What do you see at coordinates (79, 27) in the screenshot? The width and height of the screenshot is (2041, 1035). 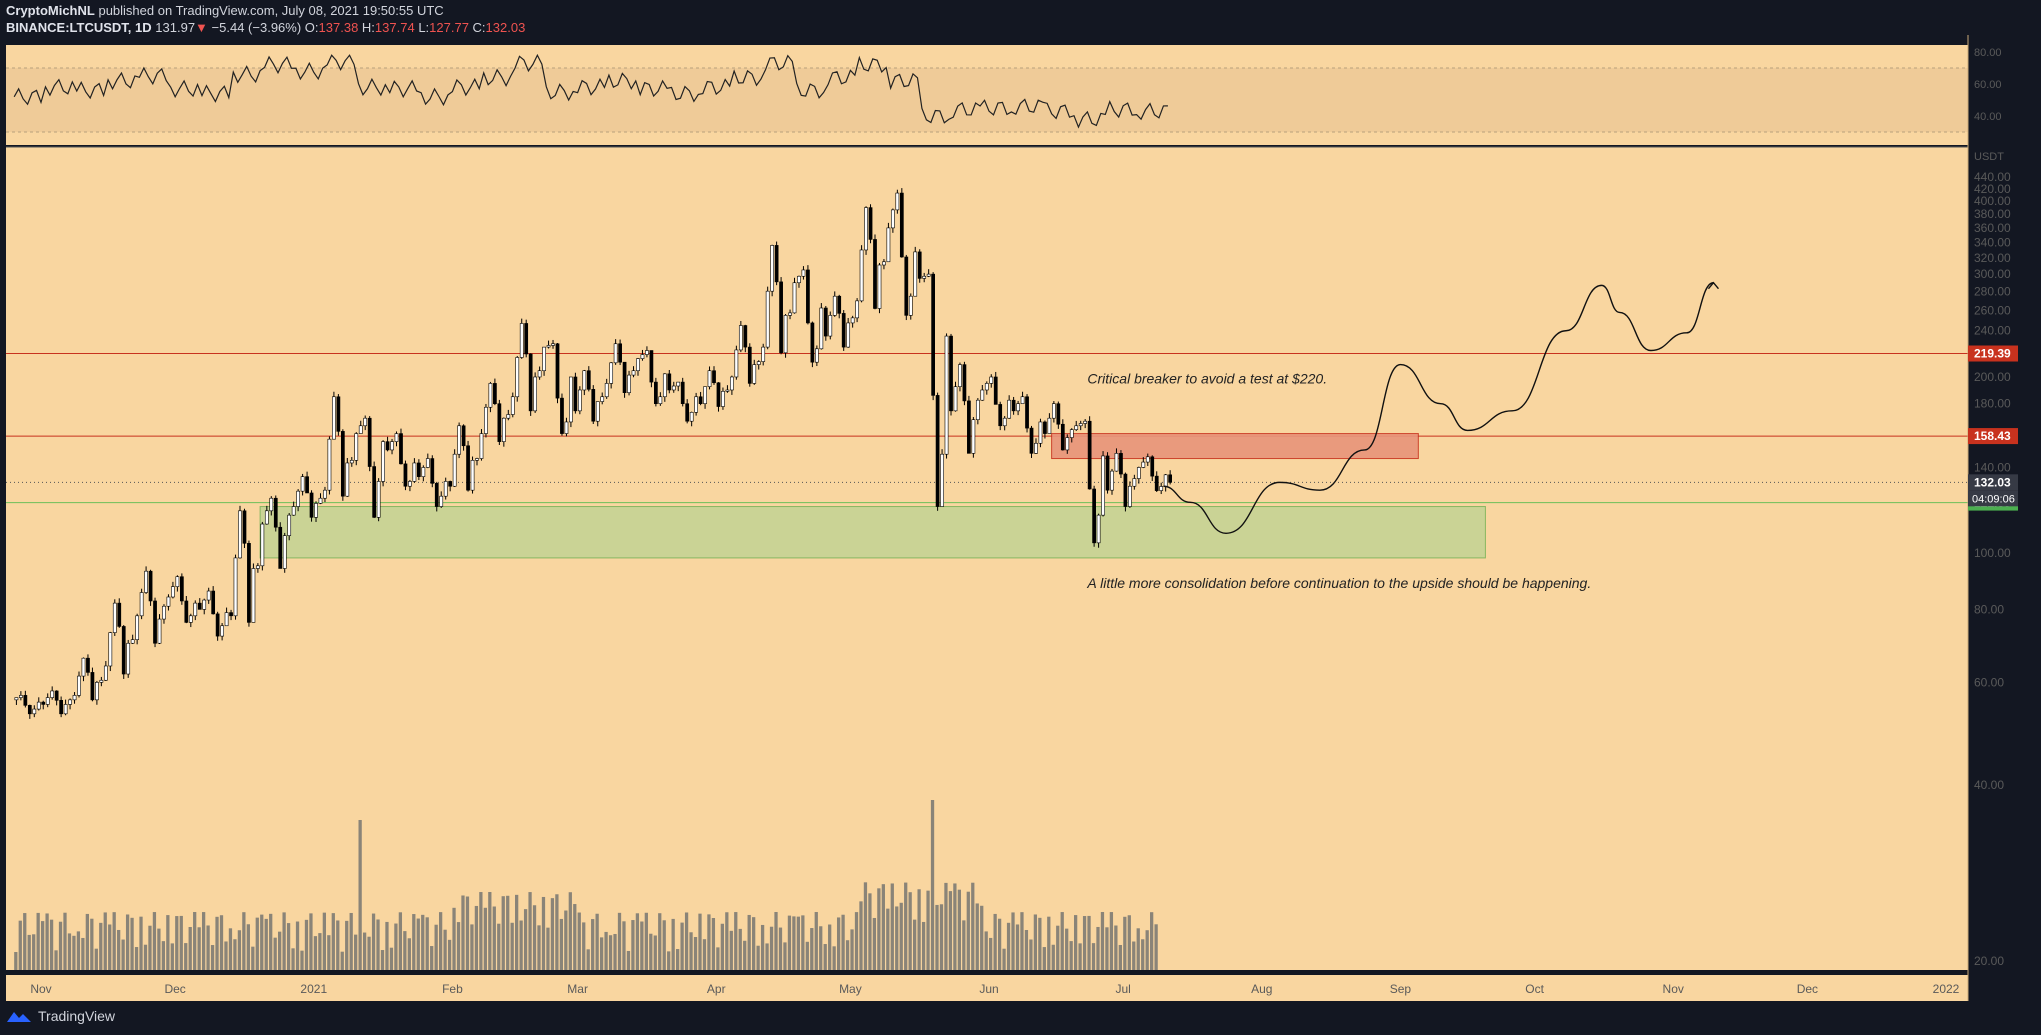 I see `symbol-label: BINANCE:LTCUSDT, 1D` at bounding box center [79, 27].